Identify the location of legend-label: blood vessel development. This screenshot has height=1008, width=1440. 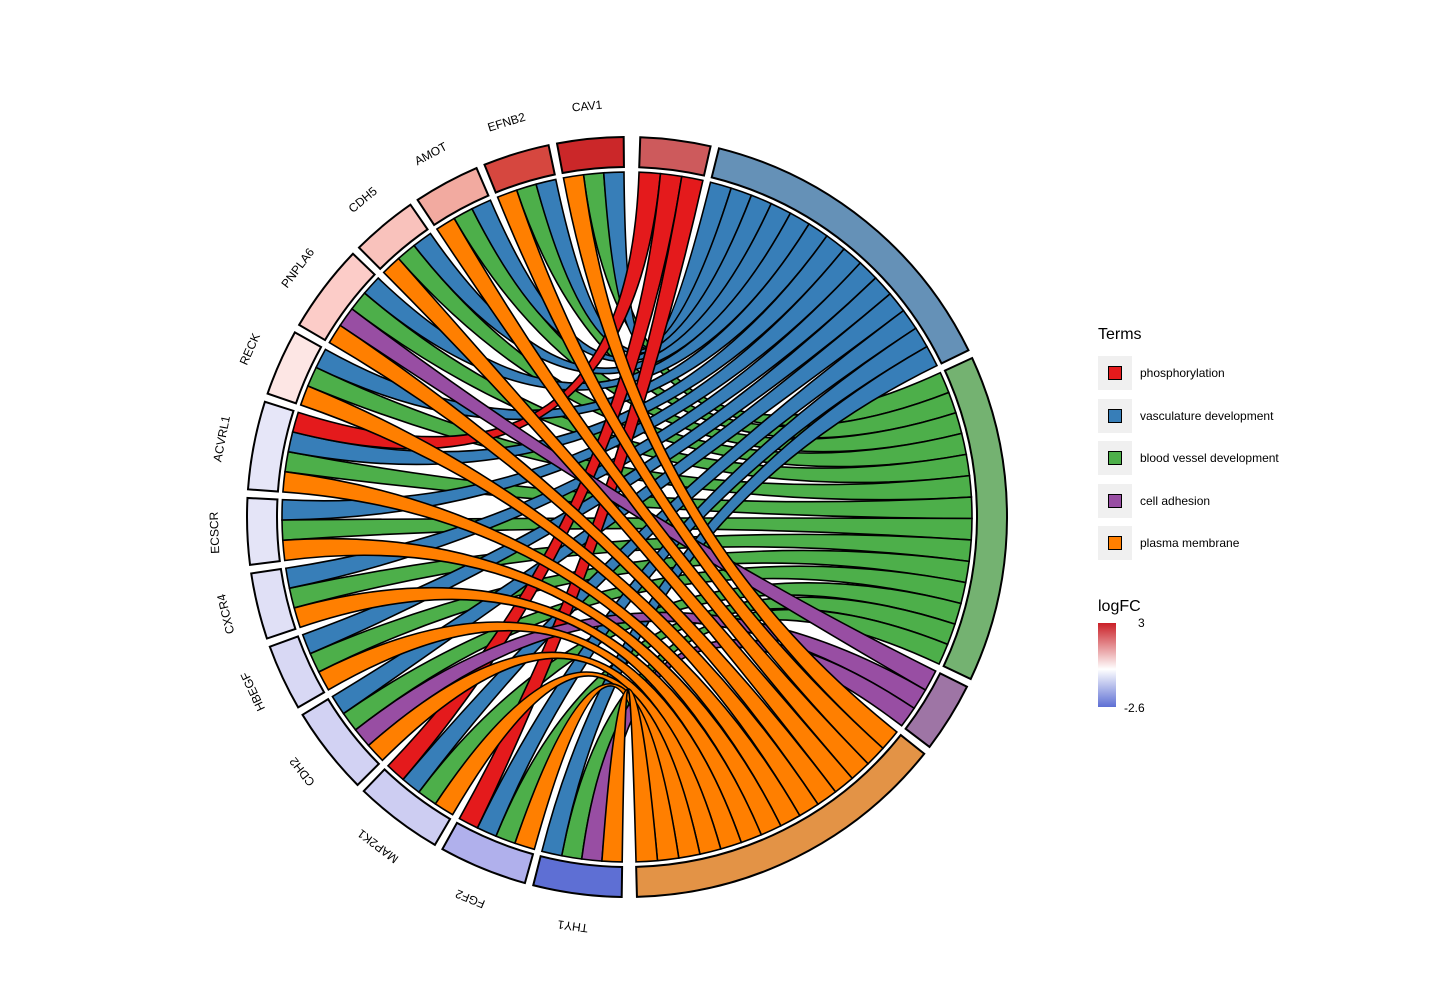
(1209, 458).